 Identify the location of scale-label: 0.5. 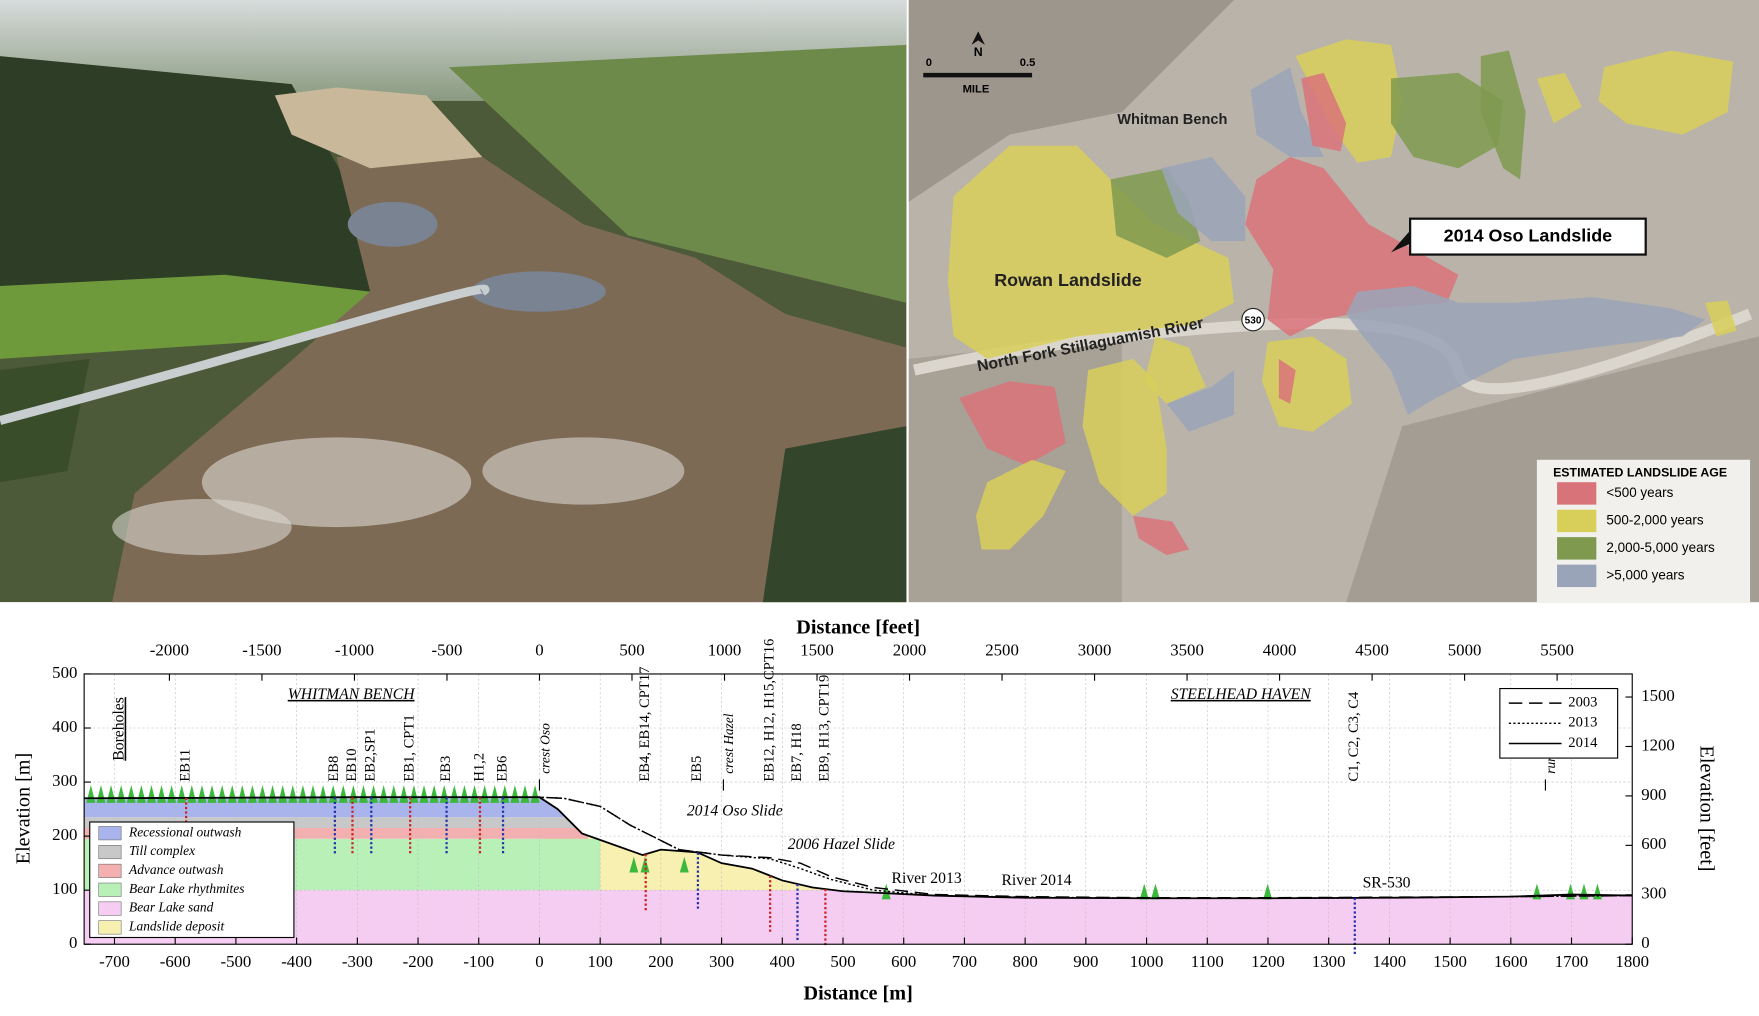
(1028, 63).